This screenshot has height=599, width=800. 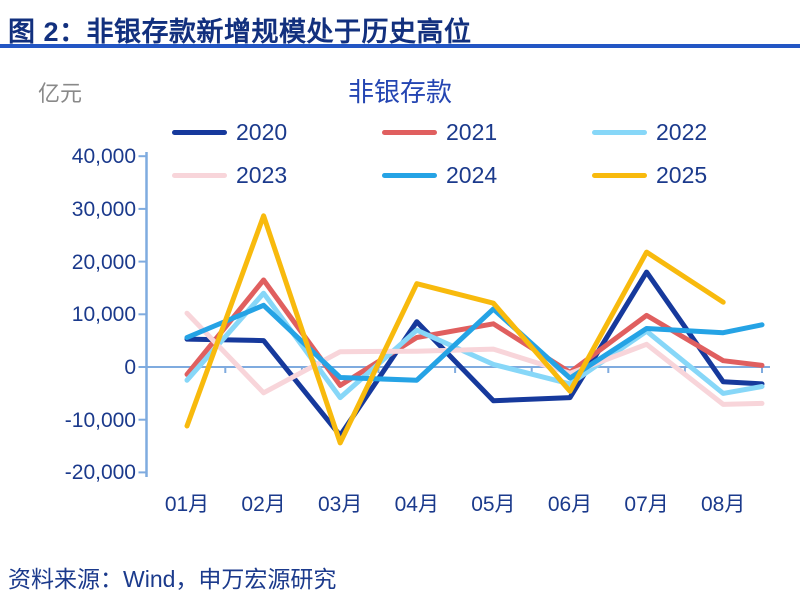 I want to click on legend-item-2023: 2023, so click(x=277, y=175).